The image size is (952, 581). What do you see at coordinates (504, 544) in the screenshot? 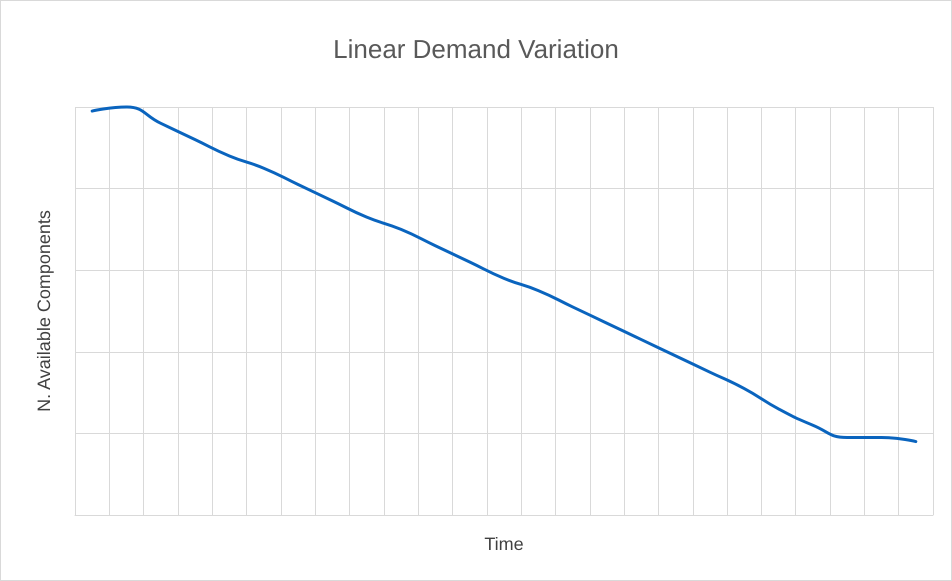
I see `x-axis-title: Time` at bounding box center [504, 544].